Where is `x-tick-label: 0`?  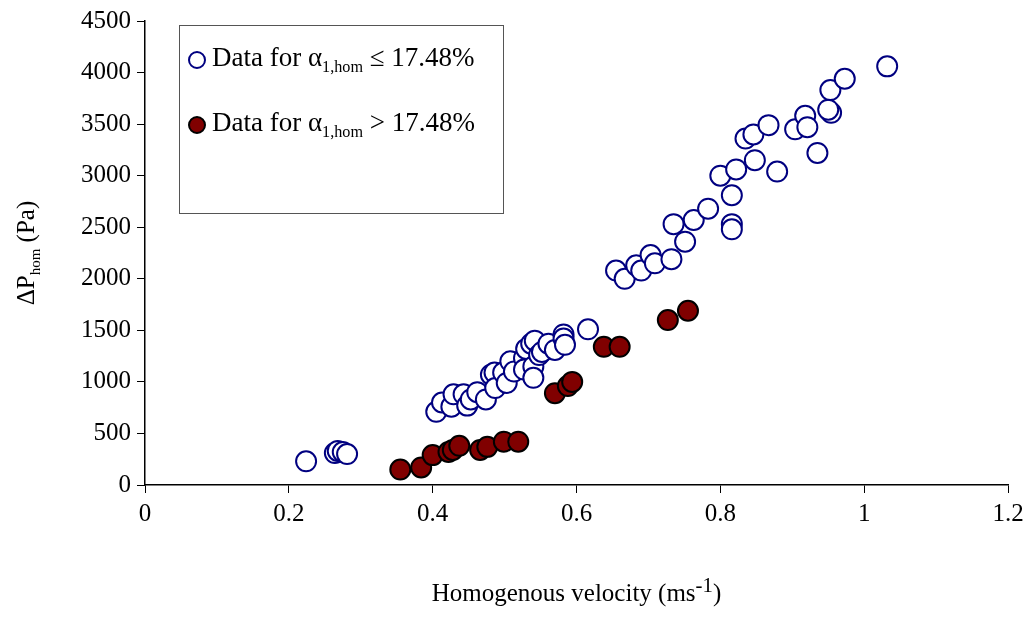
x-tick-label: 0 is located at coordinates (145, 512).